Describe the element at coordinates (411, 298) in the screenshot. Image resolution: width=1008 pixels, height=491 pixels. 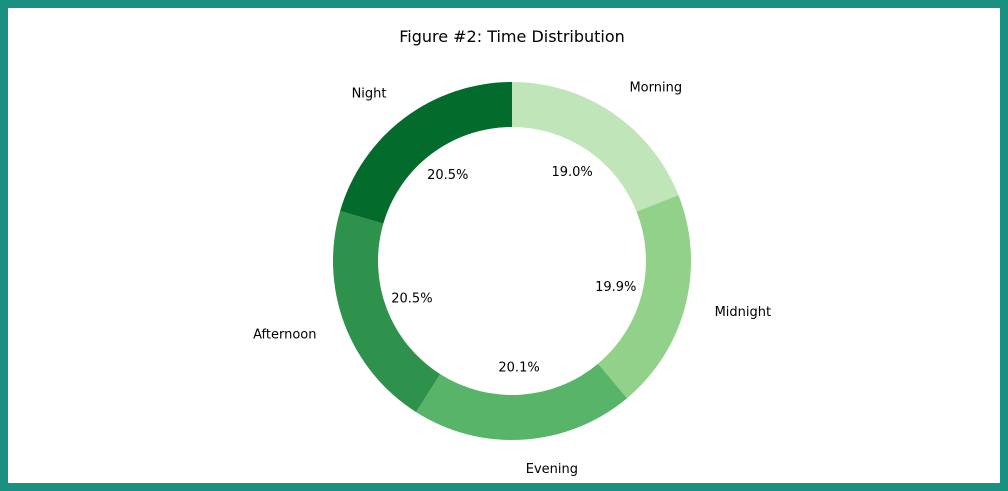
I see `percent-label-afternoon: 20.5%` at that location.